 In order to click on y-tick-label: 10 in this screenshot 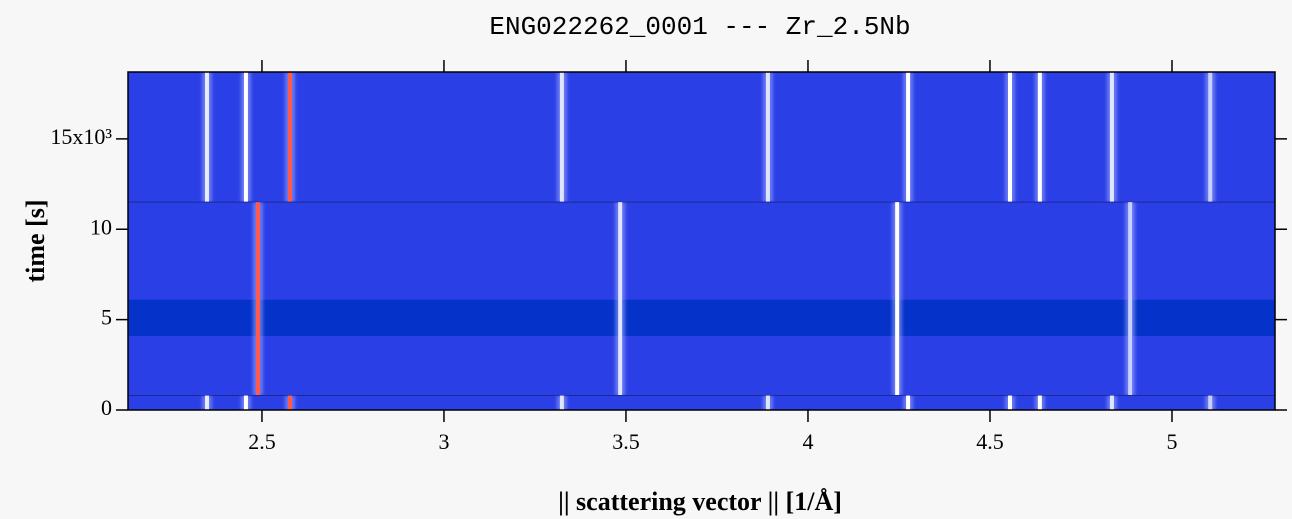, I will do `click(101, 226)`.